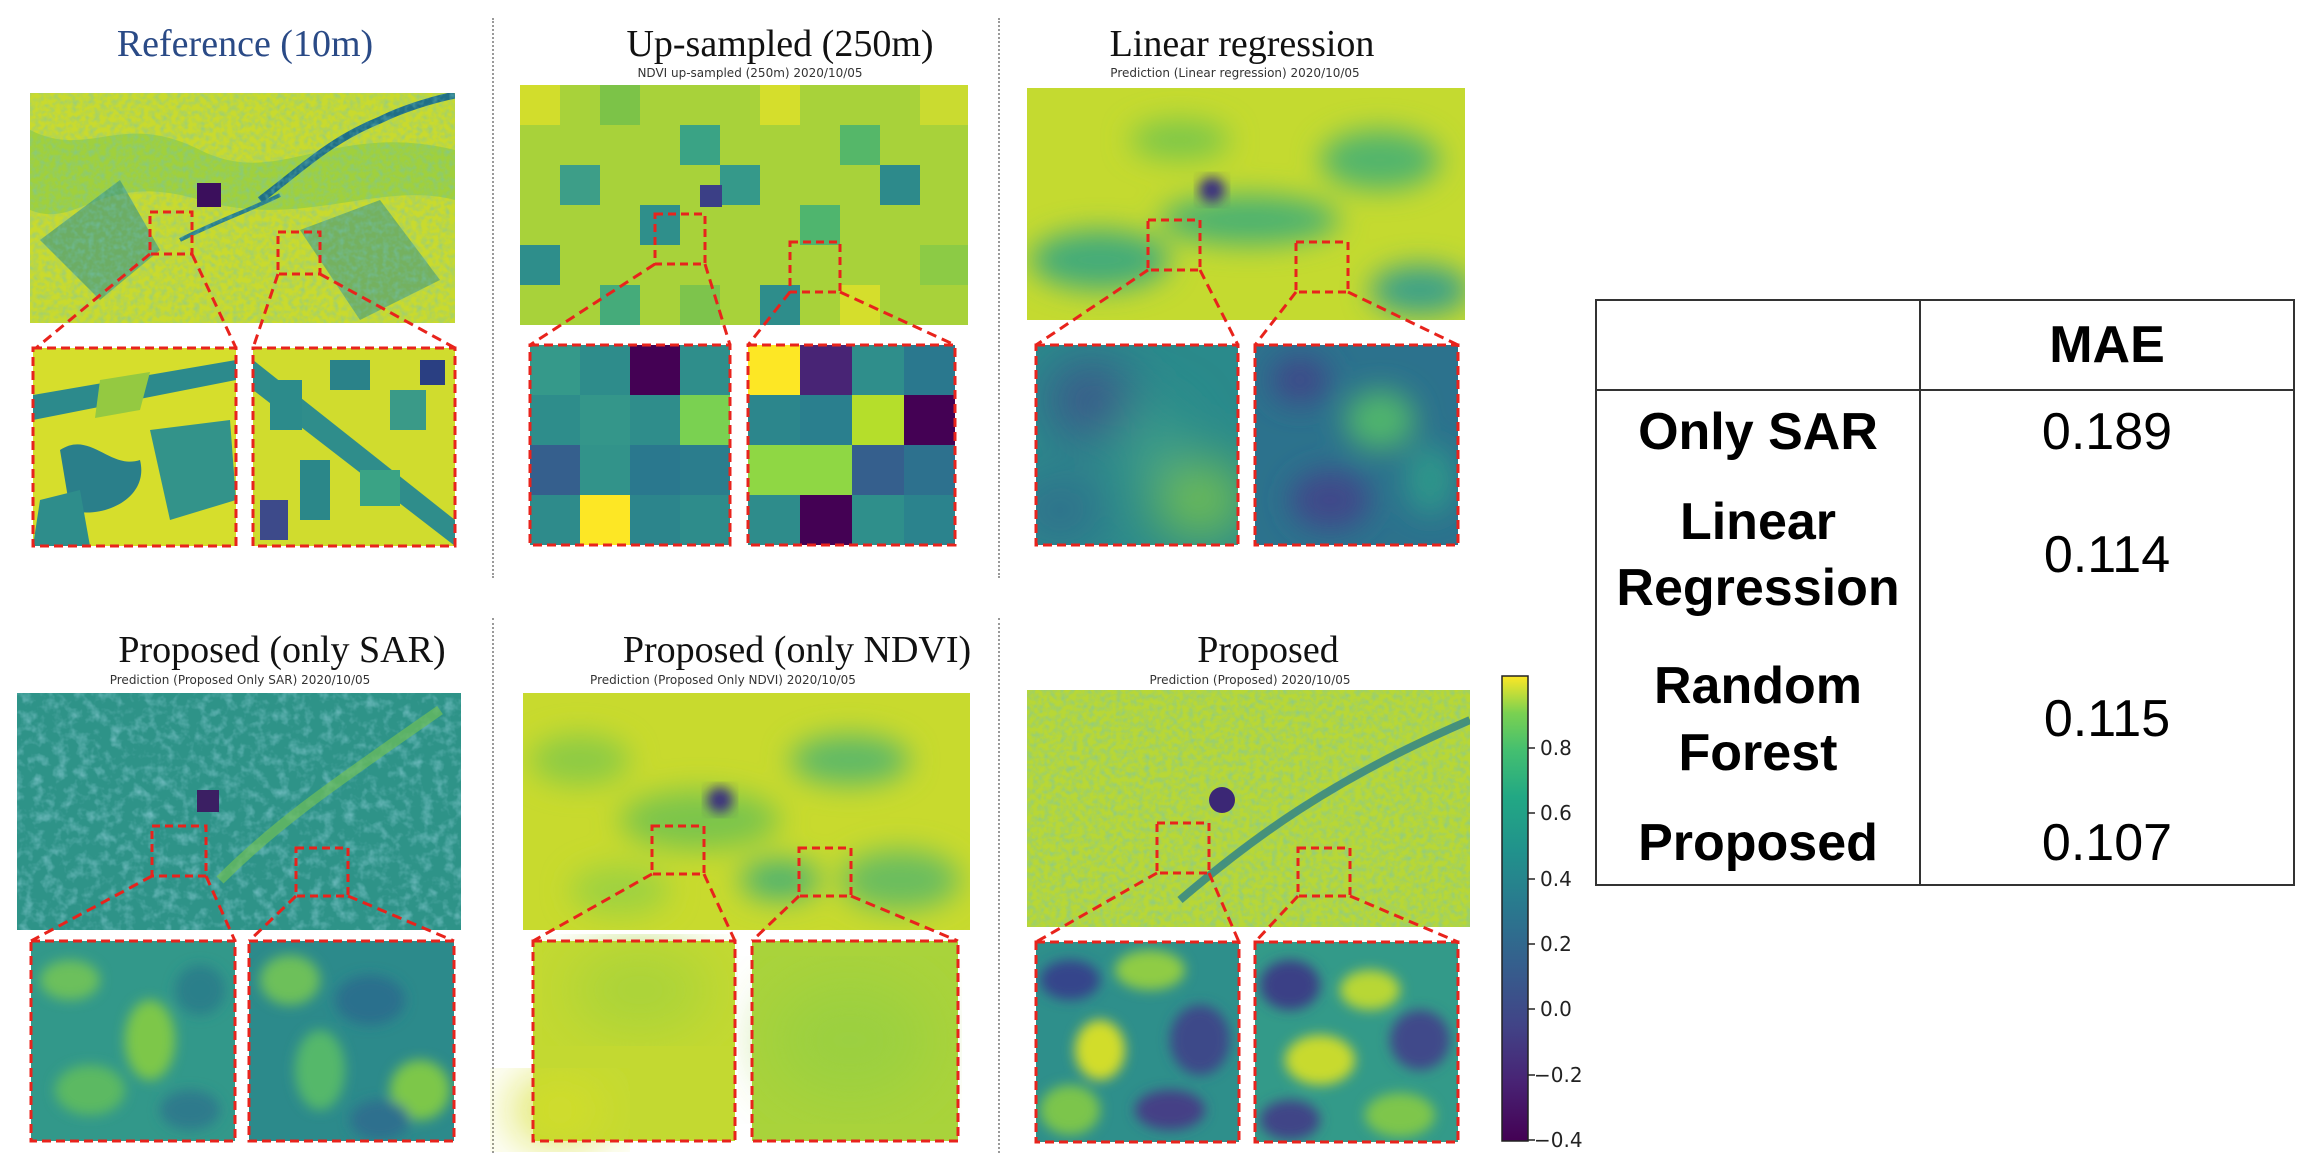  Describe the element at coordinates (171, 233) in the screenshot. I see `zoom-box-reference-a` at that location.